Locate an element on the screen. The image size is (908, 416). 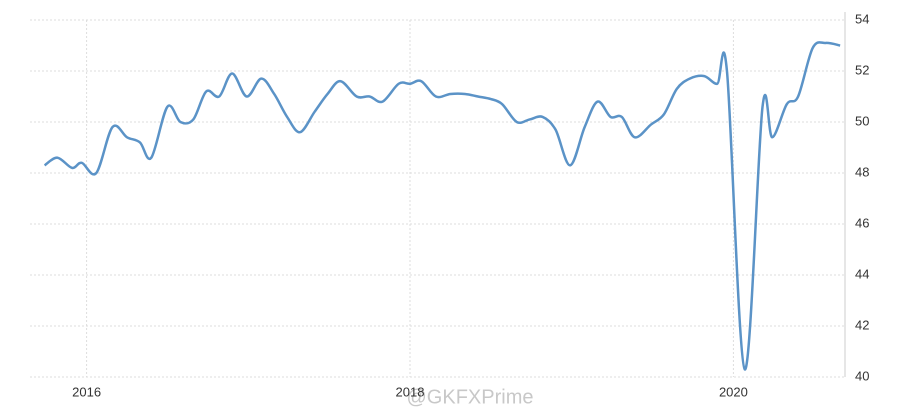
x-tick-label: 2020 is located at coordinates (733, 391).